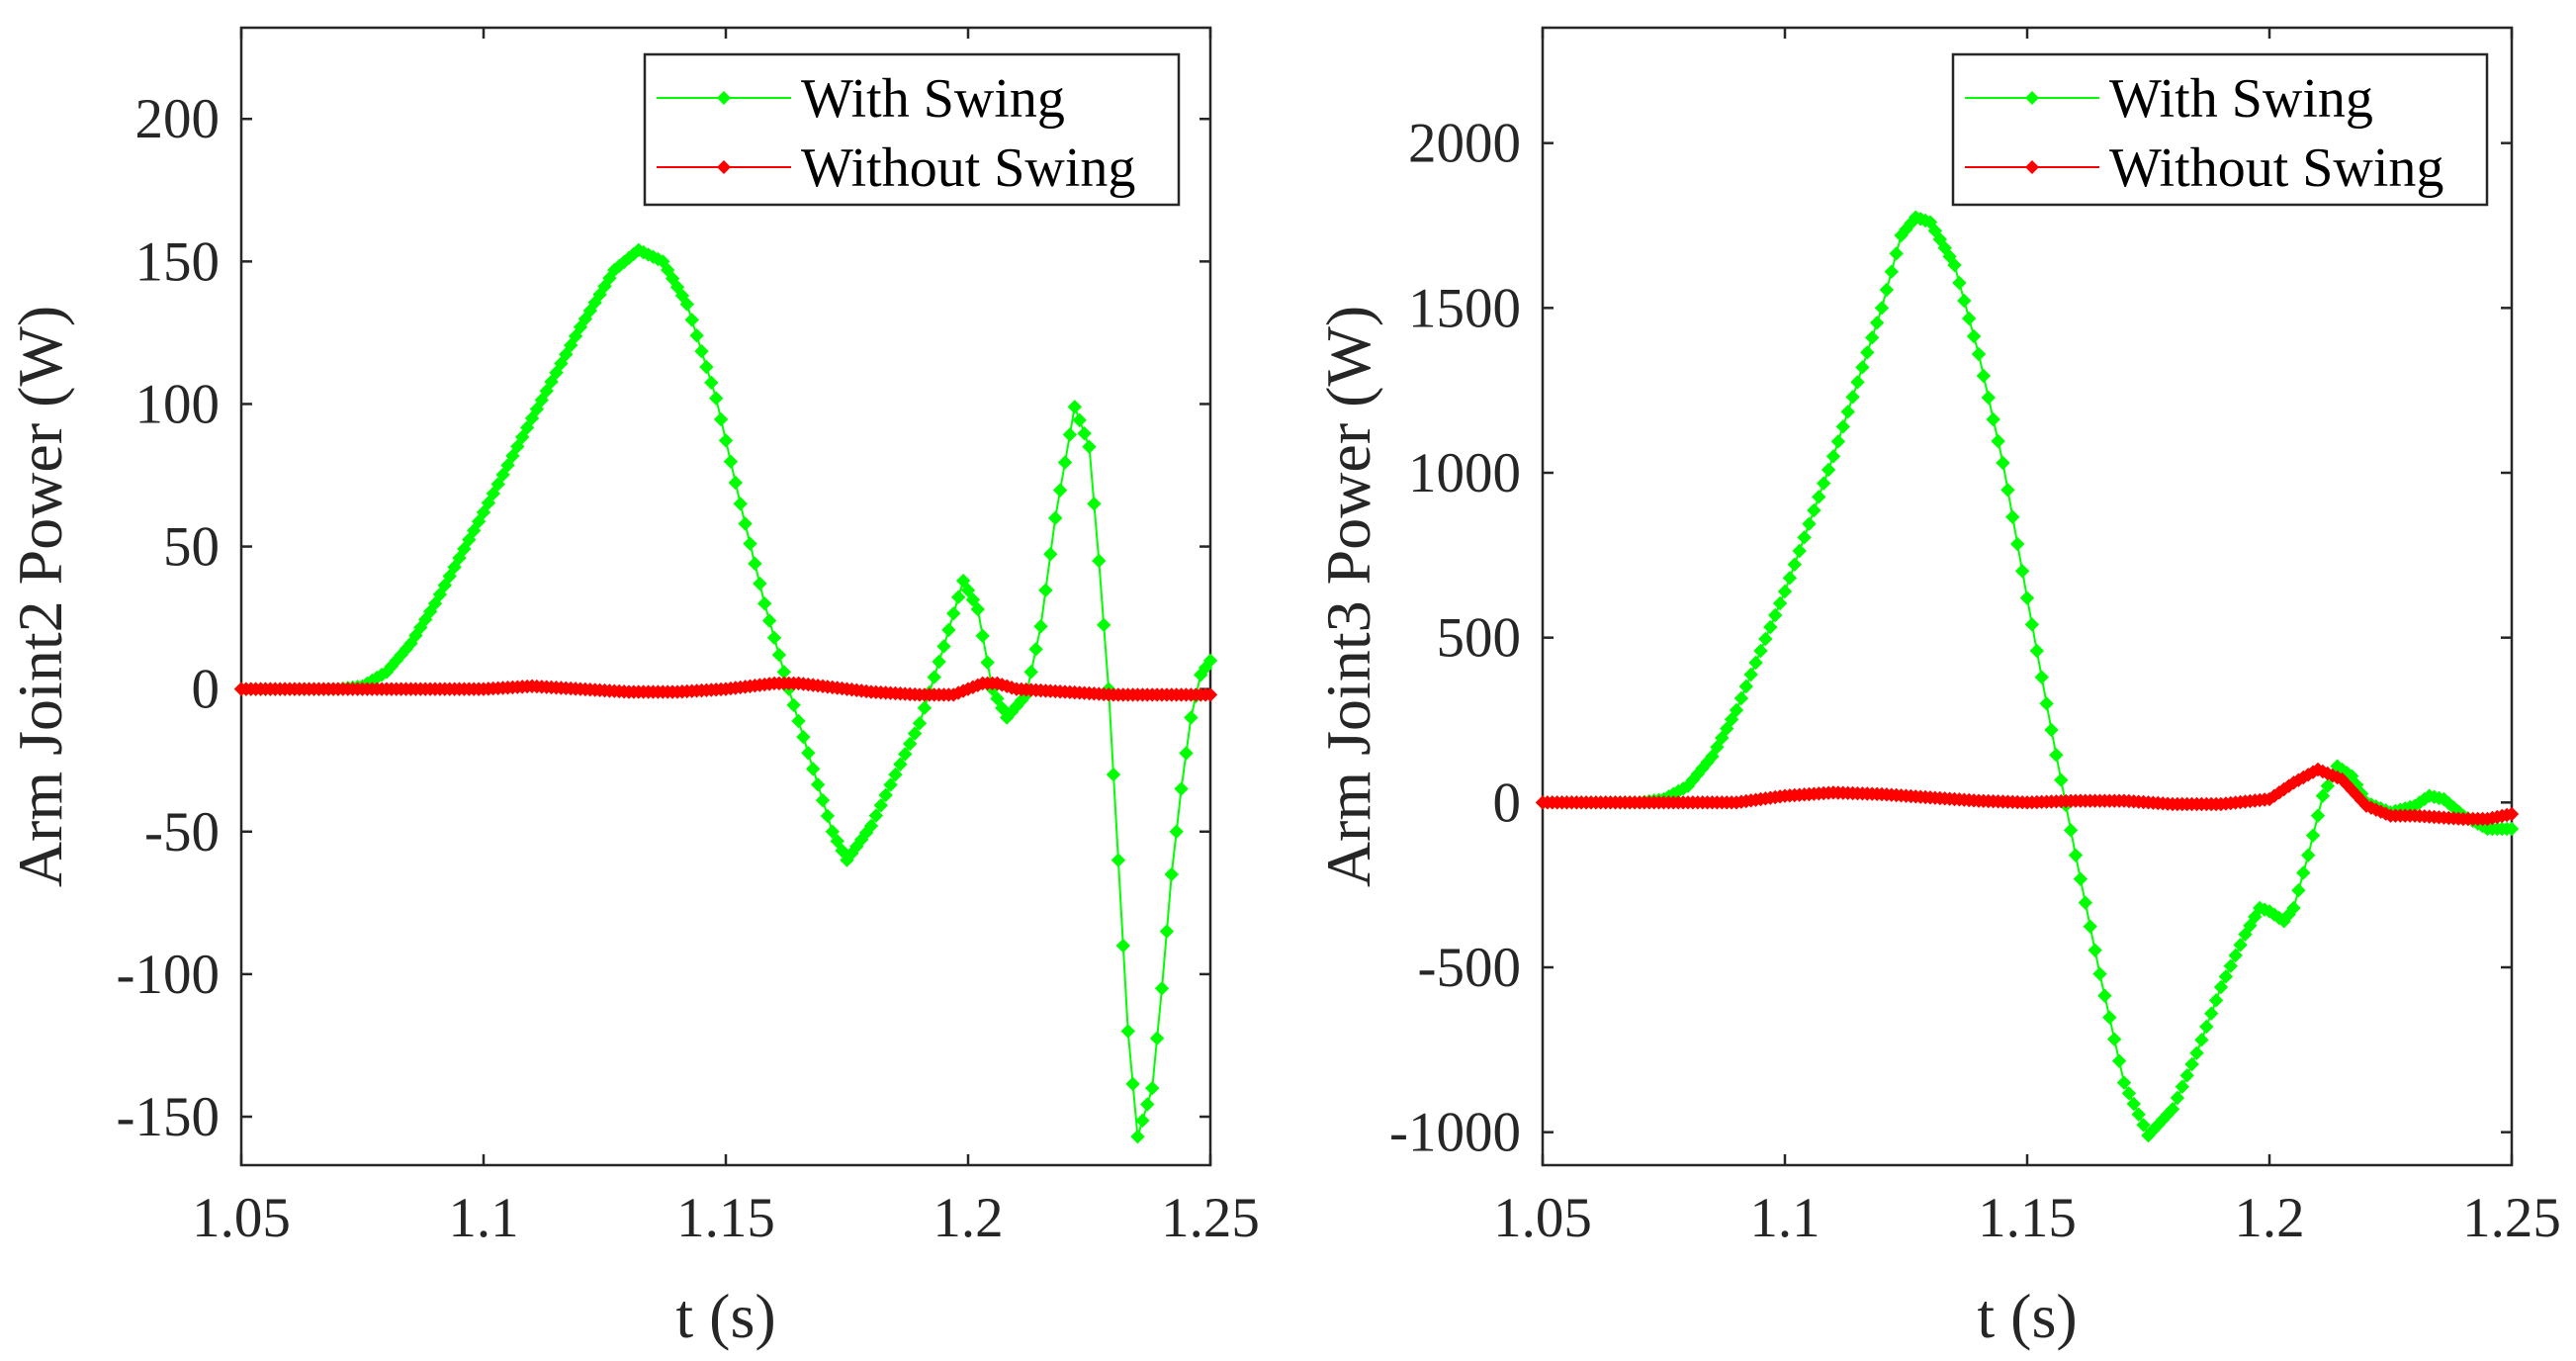 This screenshot has height=1361, width=2576. What do you see at coordinates (1464, 473) in the screenshot?
I see `y-tick-label: 1000` at bounding box center [1464, 473].